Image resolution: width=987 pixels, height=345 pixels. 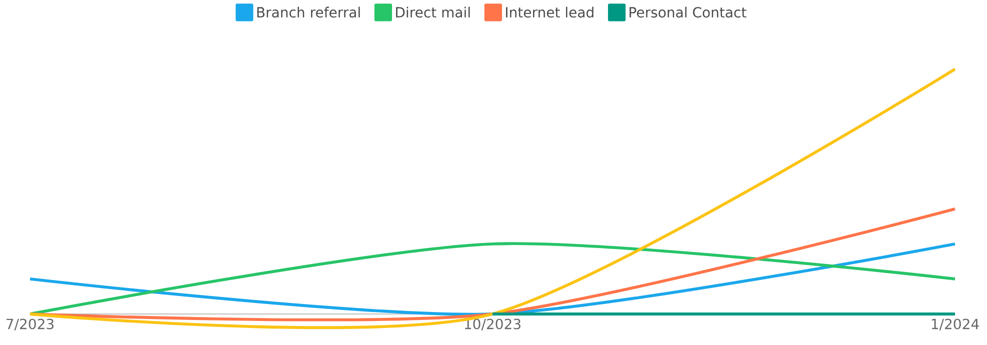 I want to click on legend-label: Direct mail, so click(x=433, y=12).